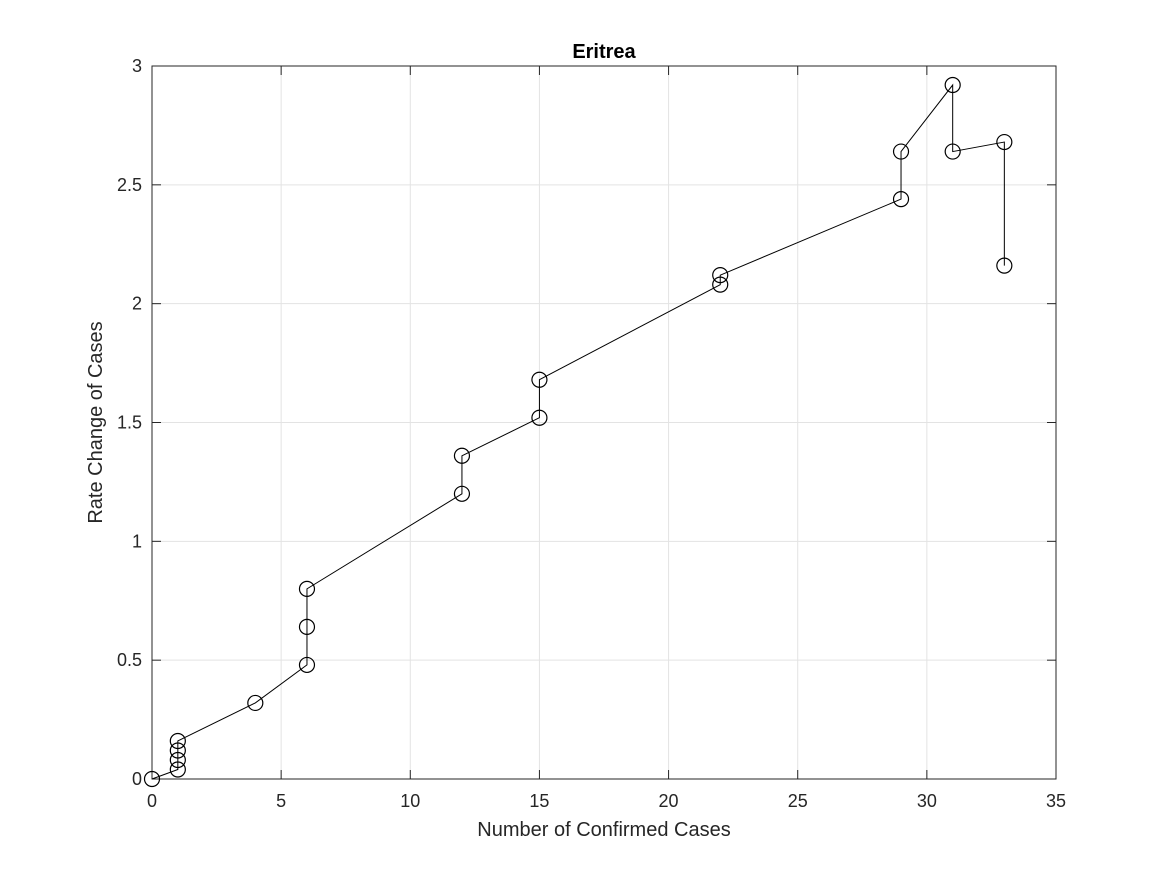  Describe the element at coordinates (129, 185) in the screenshot. I see `y-tick-label: 2.5` at that location.